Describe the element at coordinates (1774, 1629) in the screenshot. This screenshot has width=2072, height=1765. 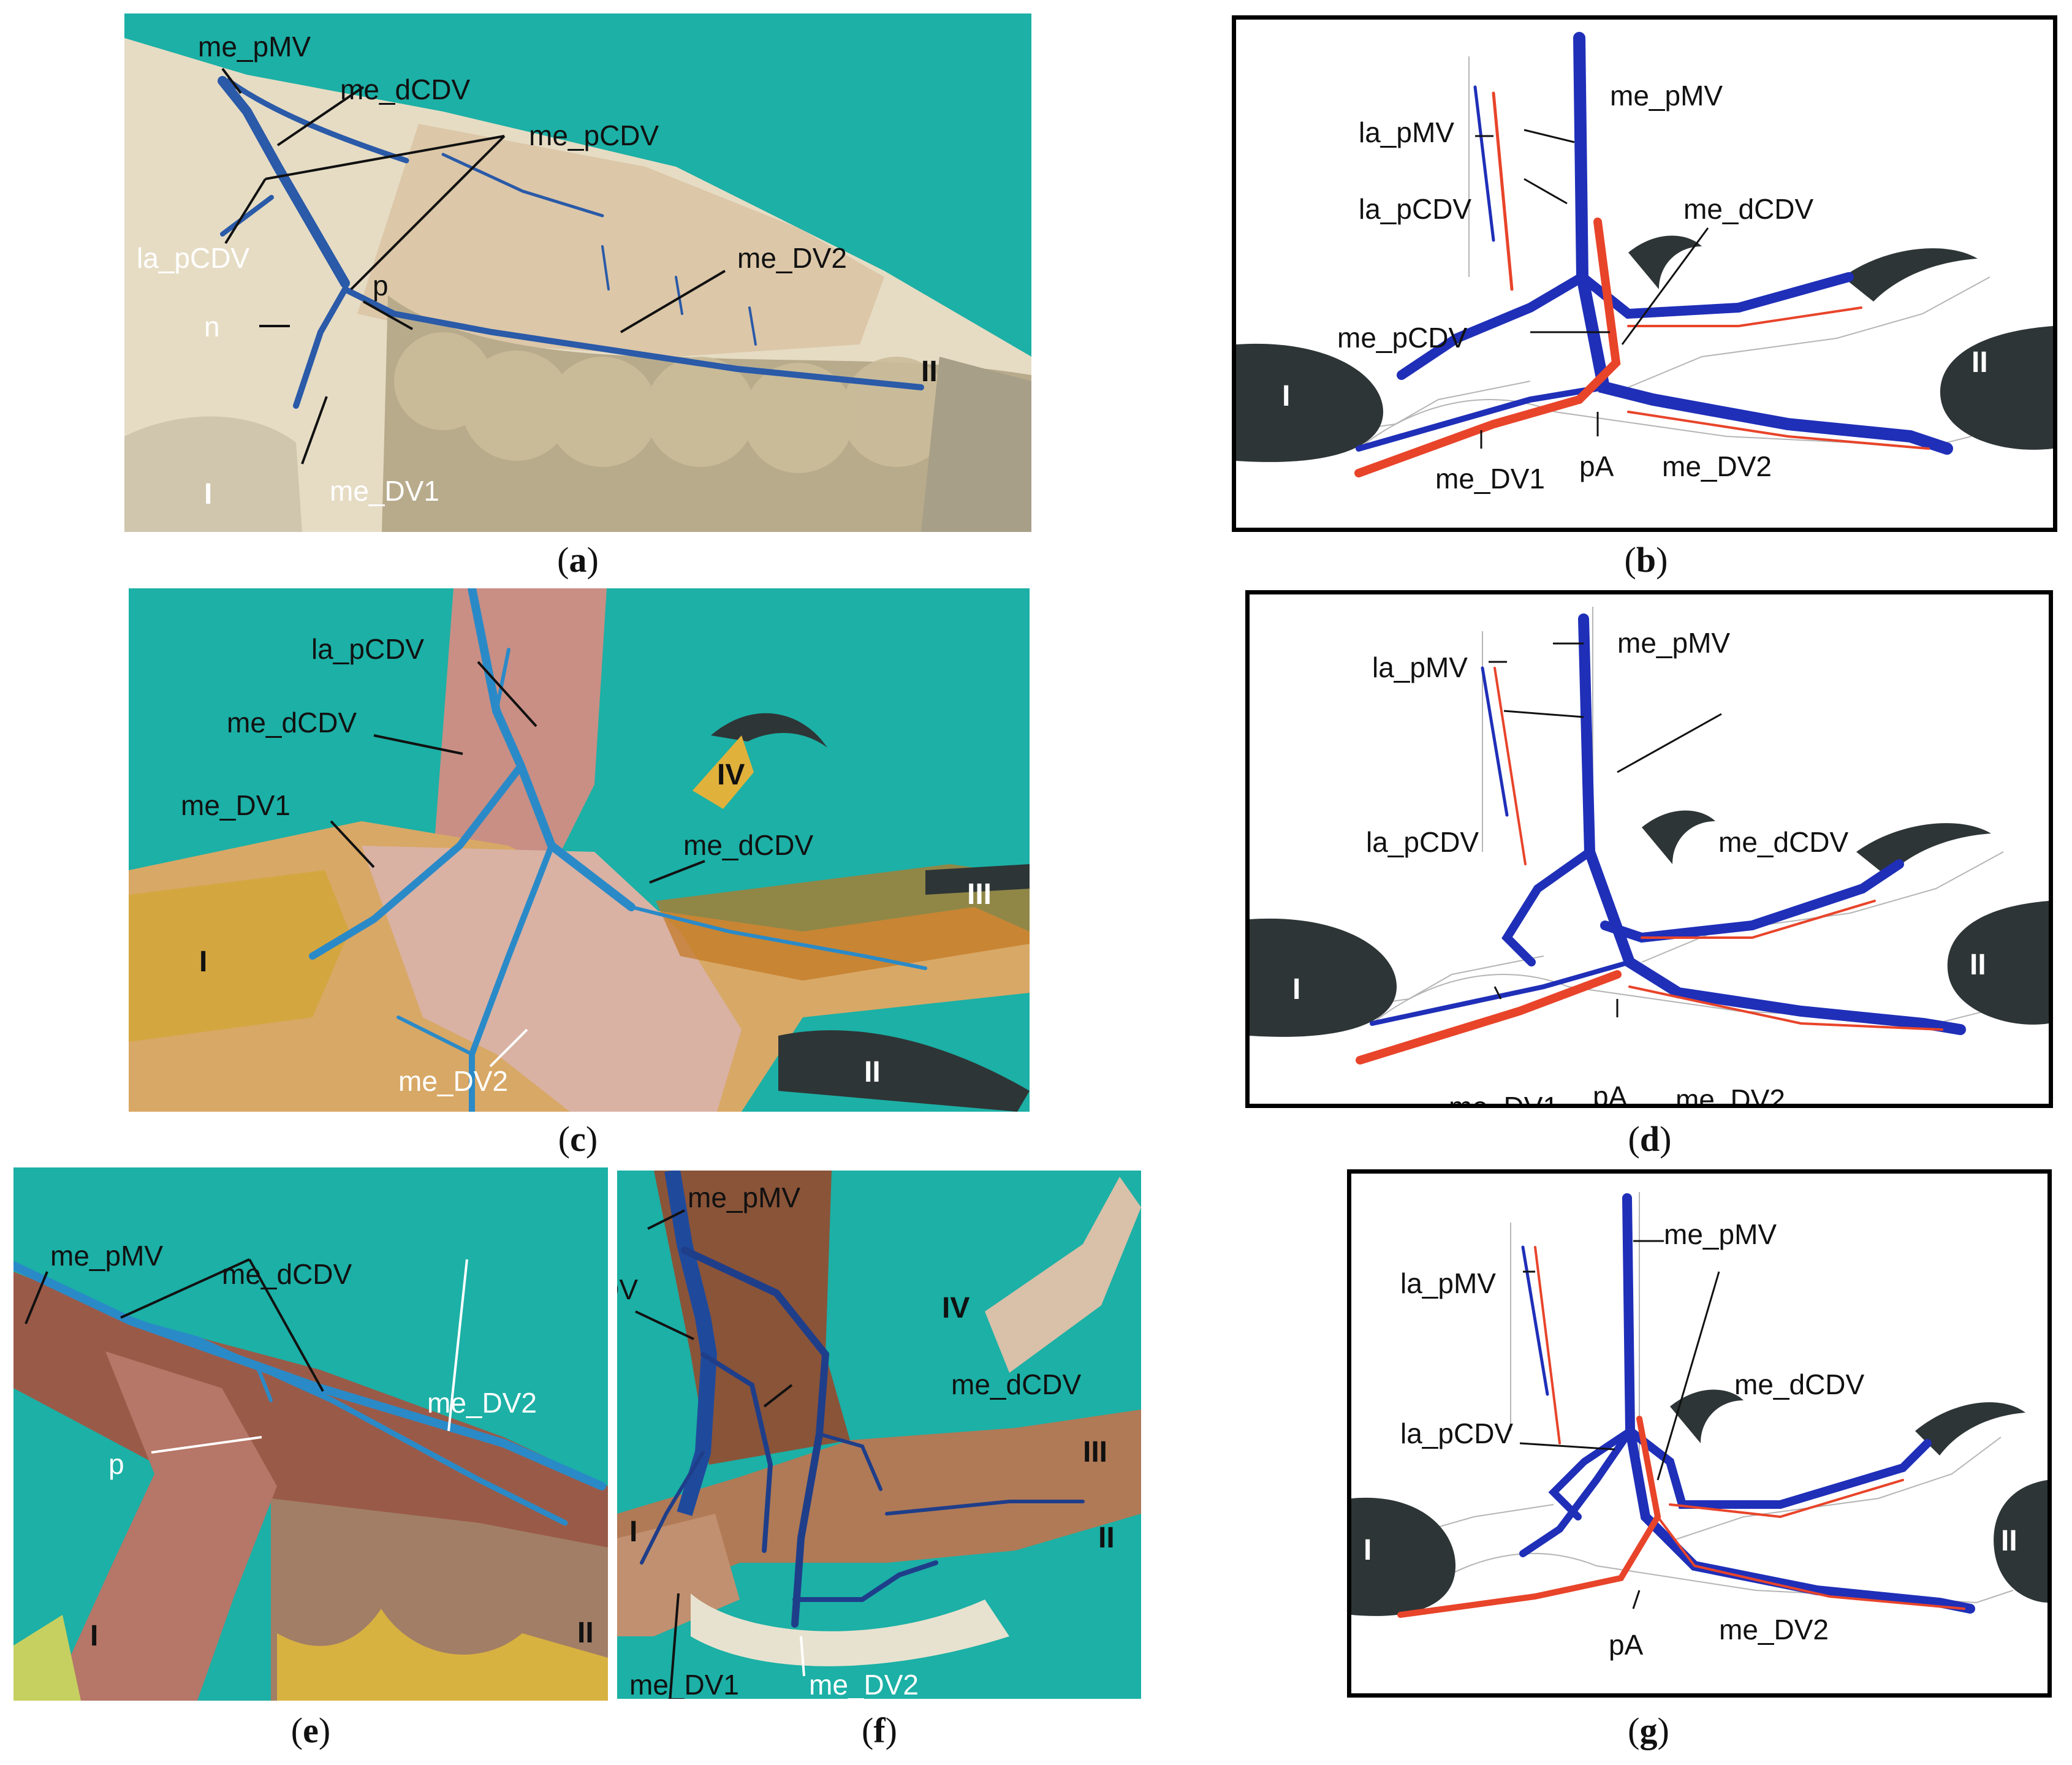
I see `g-me_DV2-label: me_DV2` at that location.